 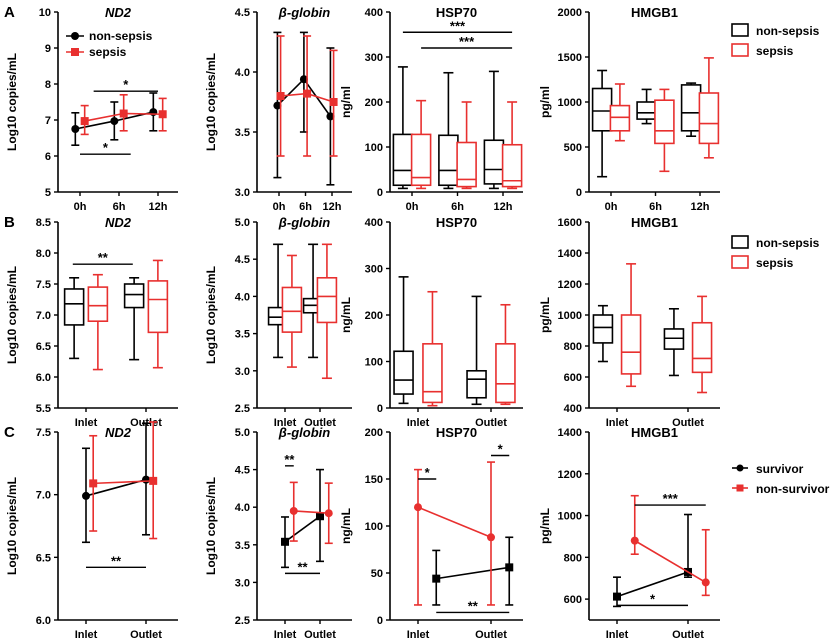 I want to click on box-sepsis-0h, so click(x=620, y=112).